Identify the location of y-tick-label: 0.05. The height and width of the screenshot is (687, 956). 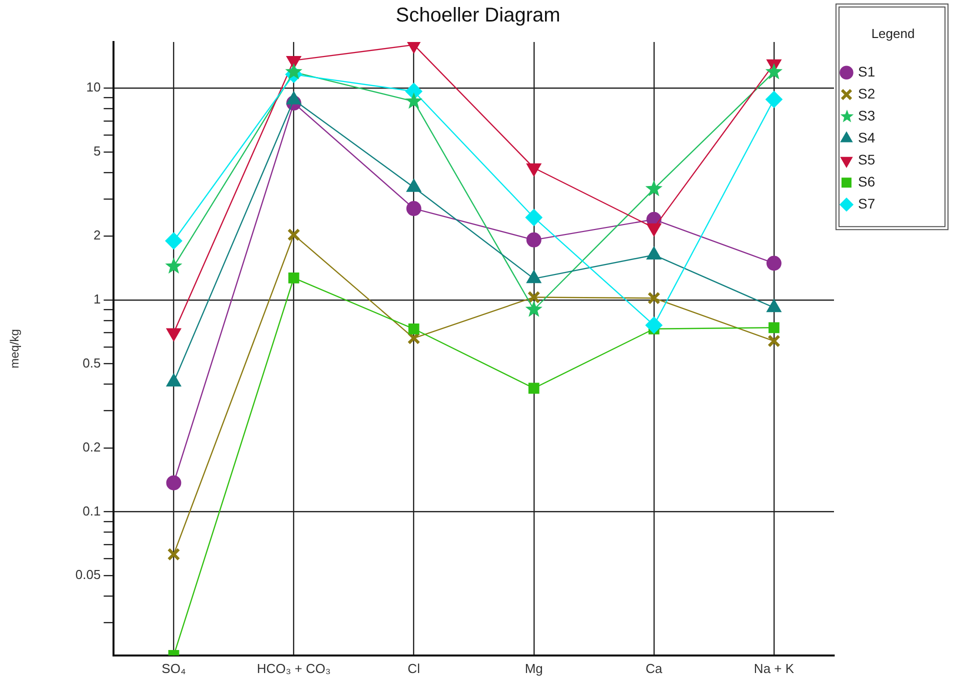
(88, 574).